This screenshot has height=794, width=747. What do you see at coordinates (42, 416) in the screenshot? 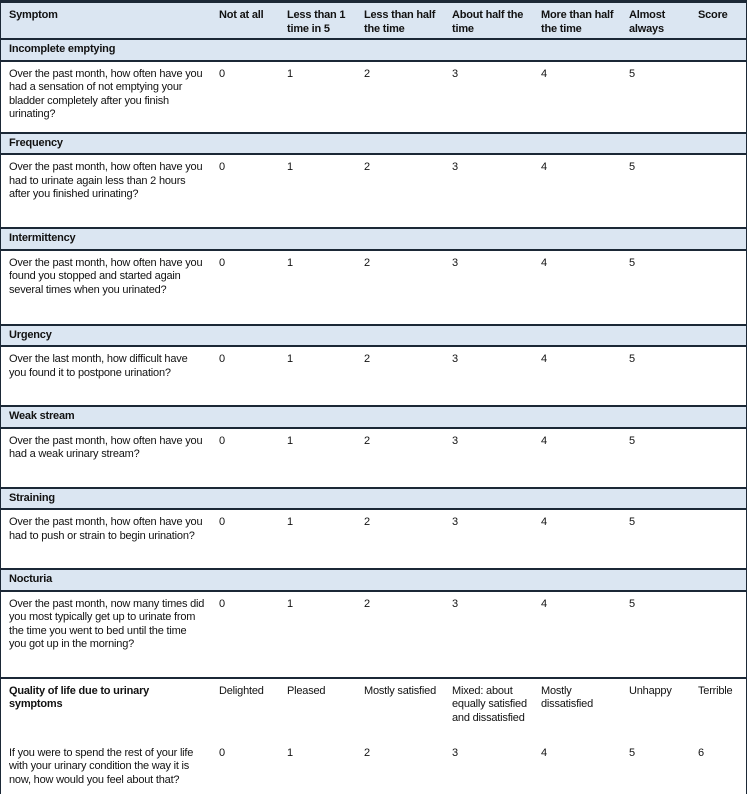
I see `section-title: Weak stream` at bounding box center [42, 416].